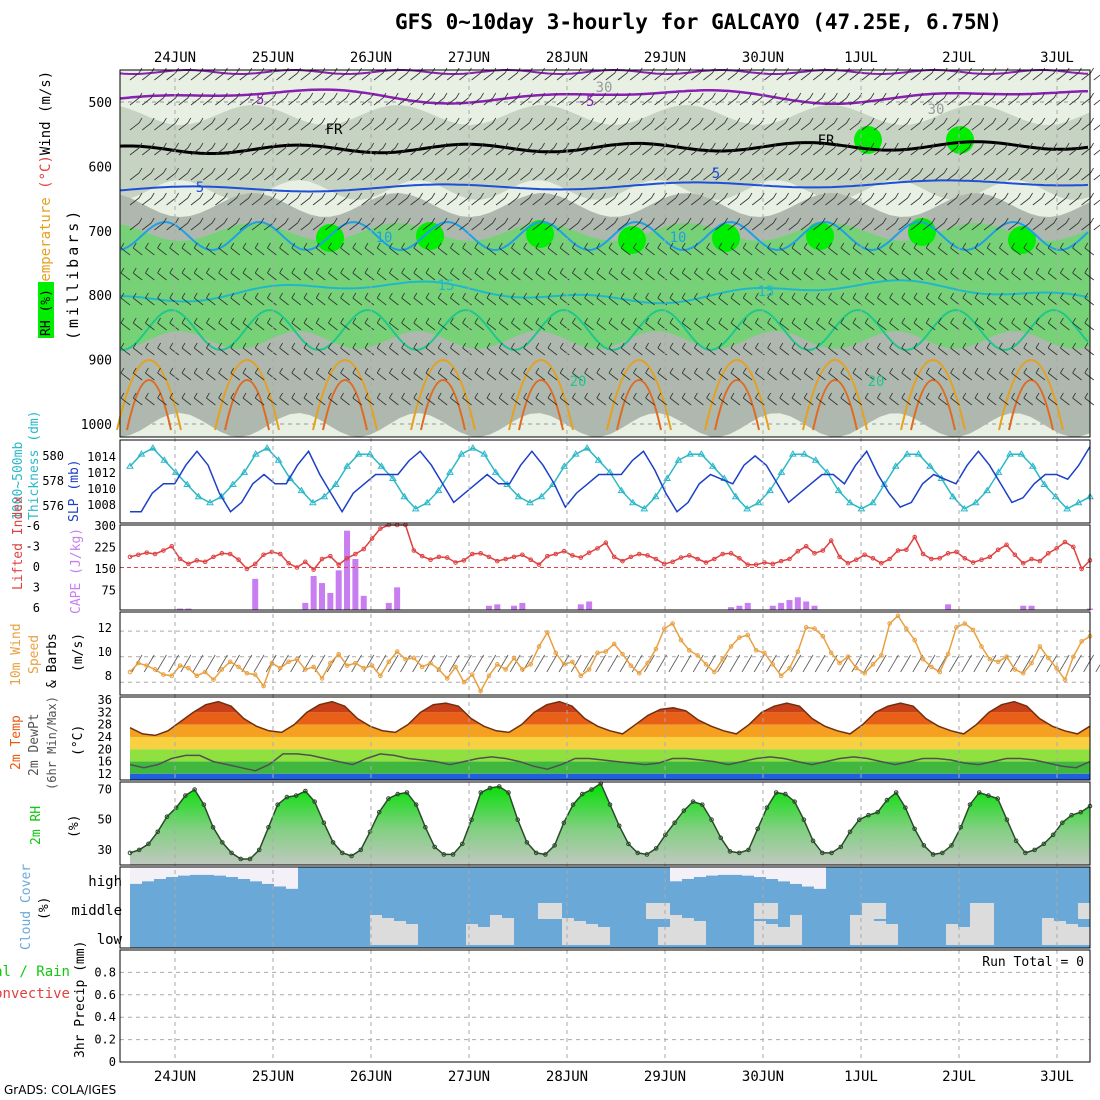 The width and height of the screenshot is (1100, 1100). Describe the element at coordinates (273, 1077) in the screenshot. I see `date-label-bottom: 25JUN` at that location.